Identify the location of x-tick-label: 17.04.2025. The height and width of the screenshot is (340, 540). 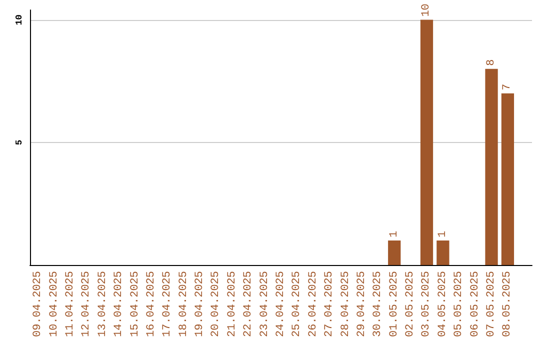
(168, 304).